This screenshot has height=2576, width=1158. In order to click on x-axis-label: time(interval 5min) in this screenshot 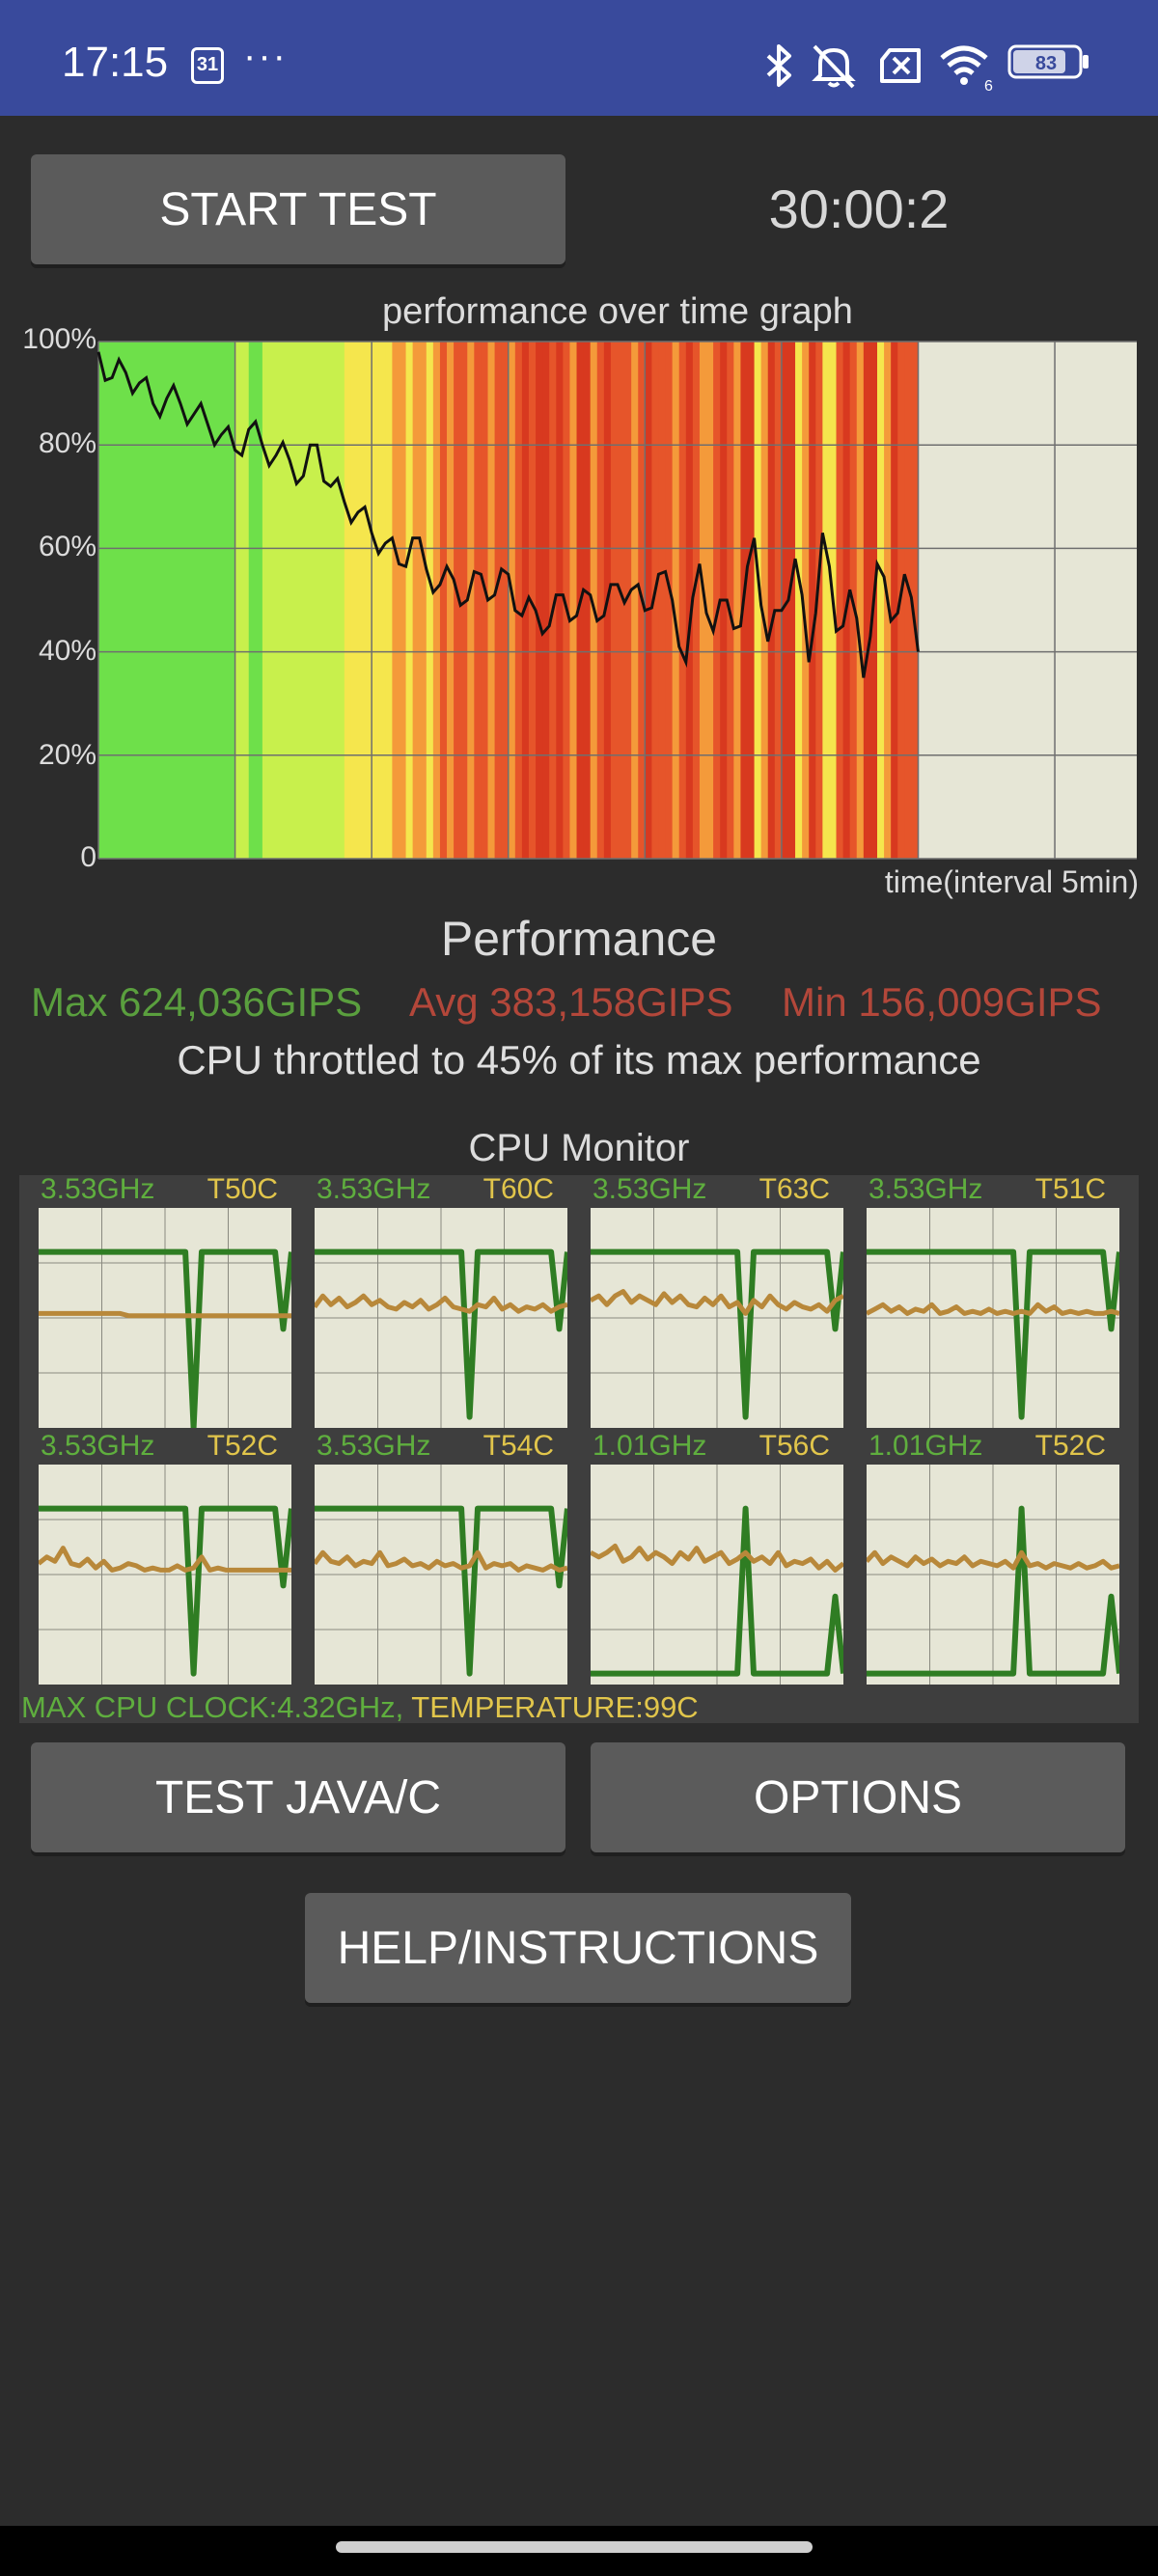, I will do `click(1011, 881)`.